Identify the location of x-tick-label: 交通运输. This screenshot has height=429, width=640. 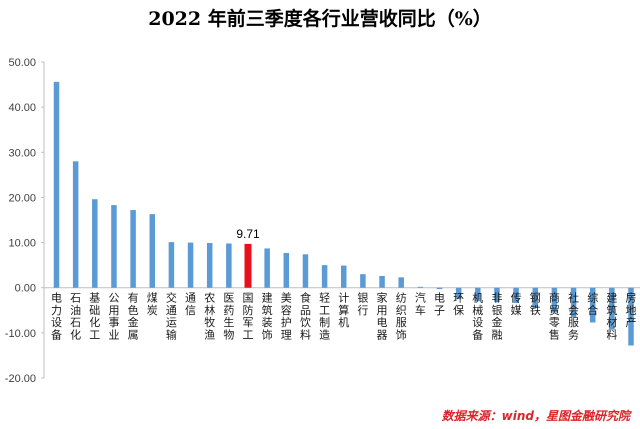
(171, 316).